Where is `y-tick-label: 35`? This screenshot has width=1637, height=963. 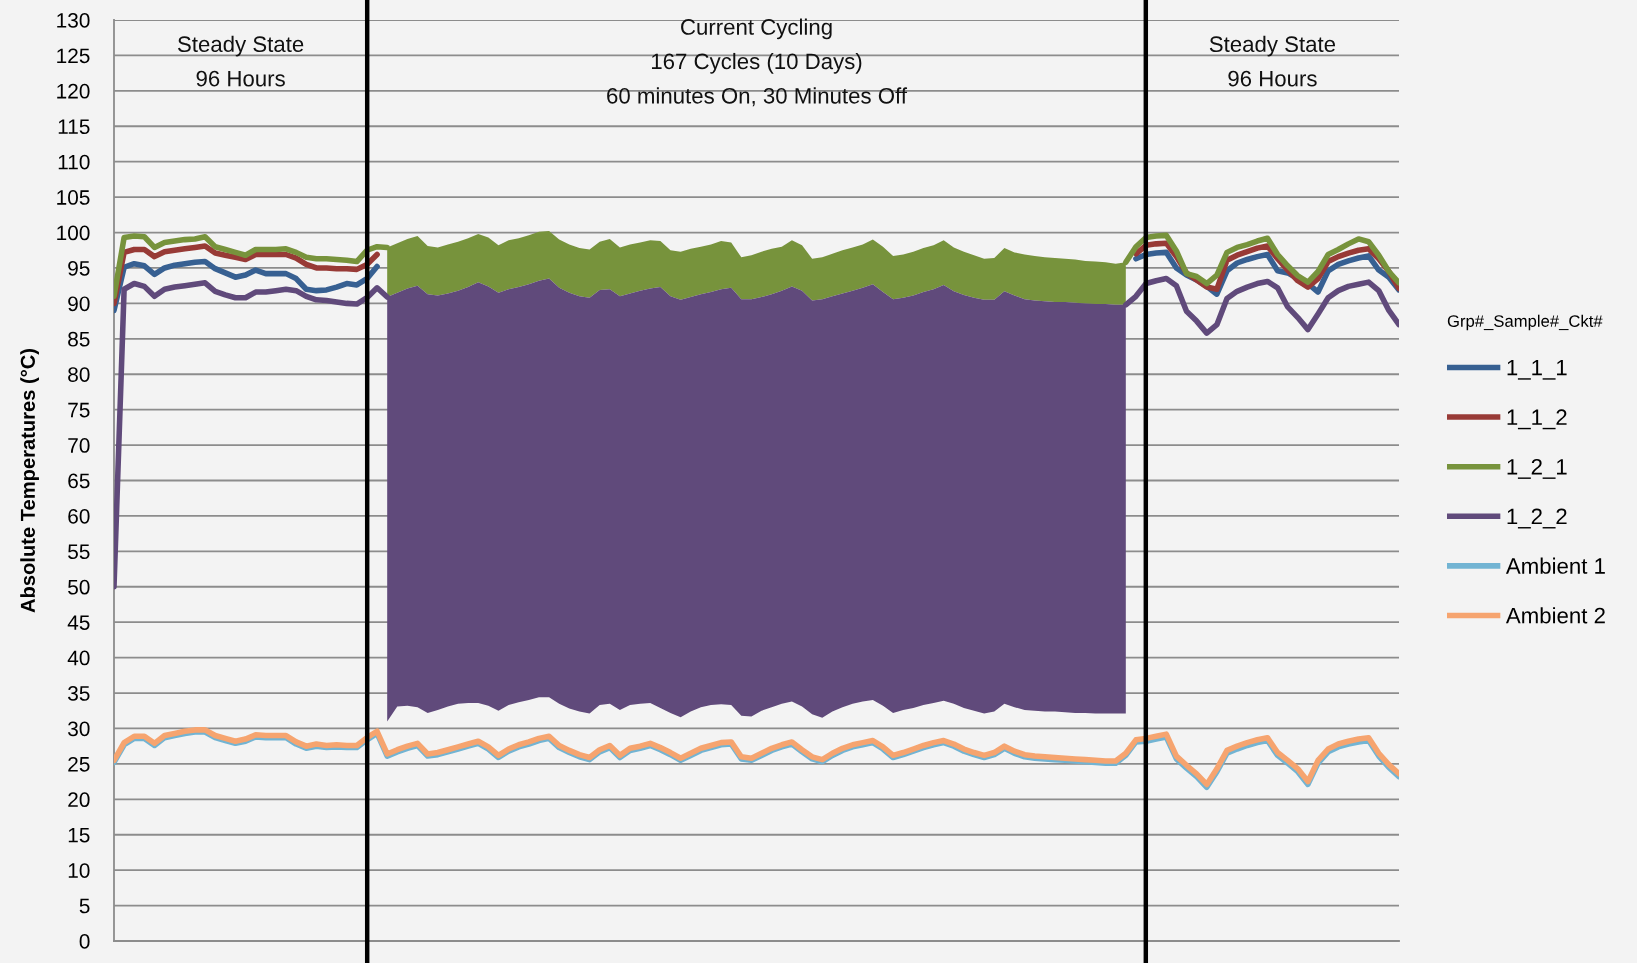
y-tick-label: 35 is located at coordinates (79, 693).